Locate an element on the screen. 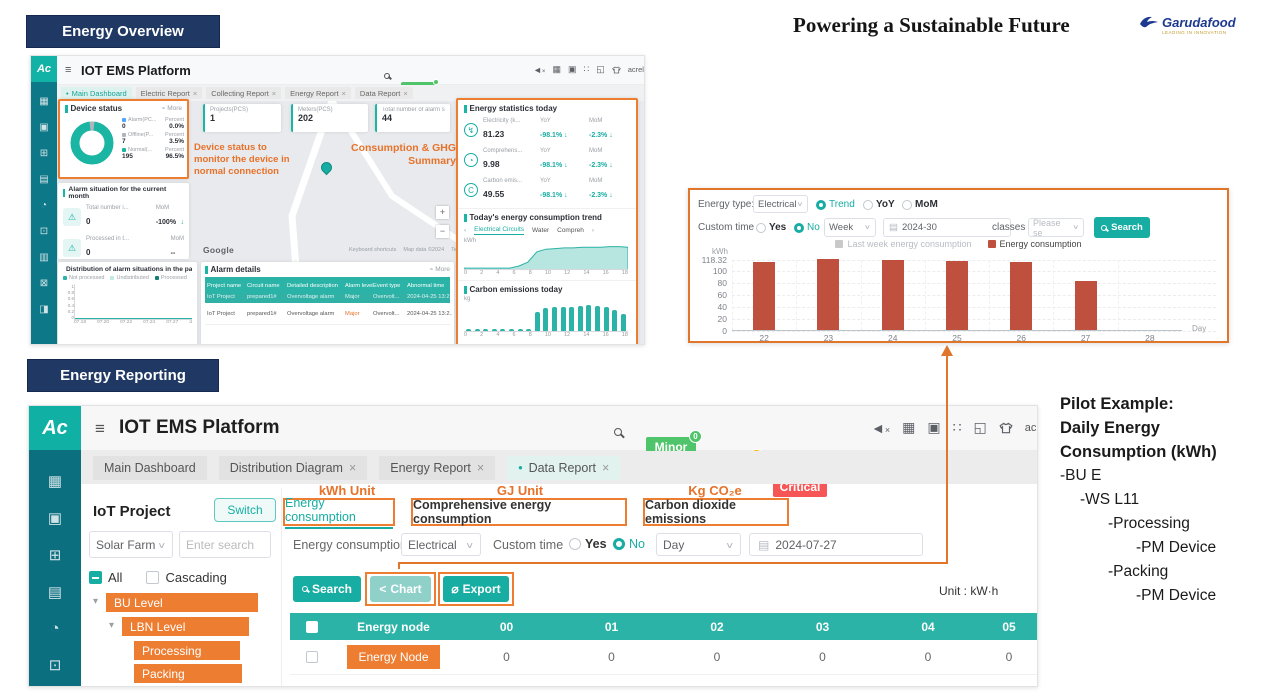 Image resolution: width=1286 pixels, height=700 pixels. lbn-caret-icon: ▾ is located at coordinates (112, 625).